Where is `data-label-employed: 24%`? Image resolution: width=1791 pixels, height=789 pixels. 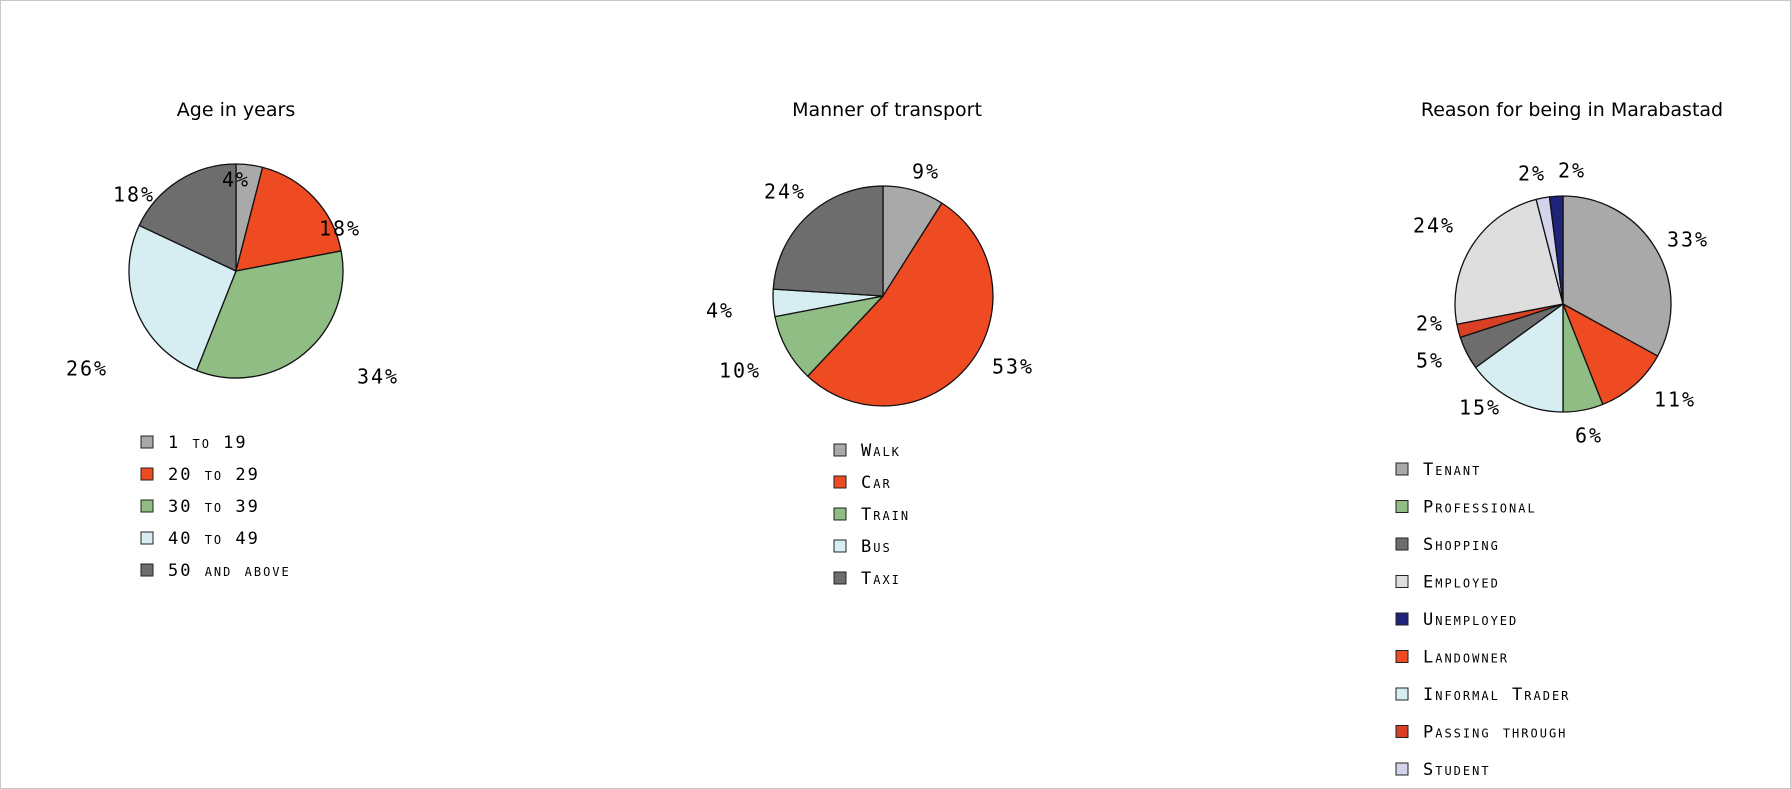 data-label-employed: 24% is located at coordinates (1434, 226).